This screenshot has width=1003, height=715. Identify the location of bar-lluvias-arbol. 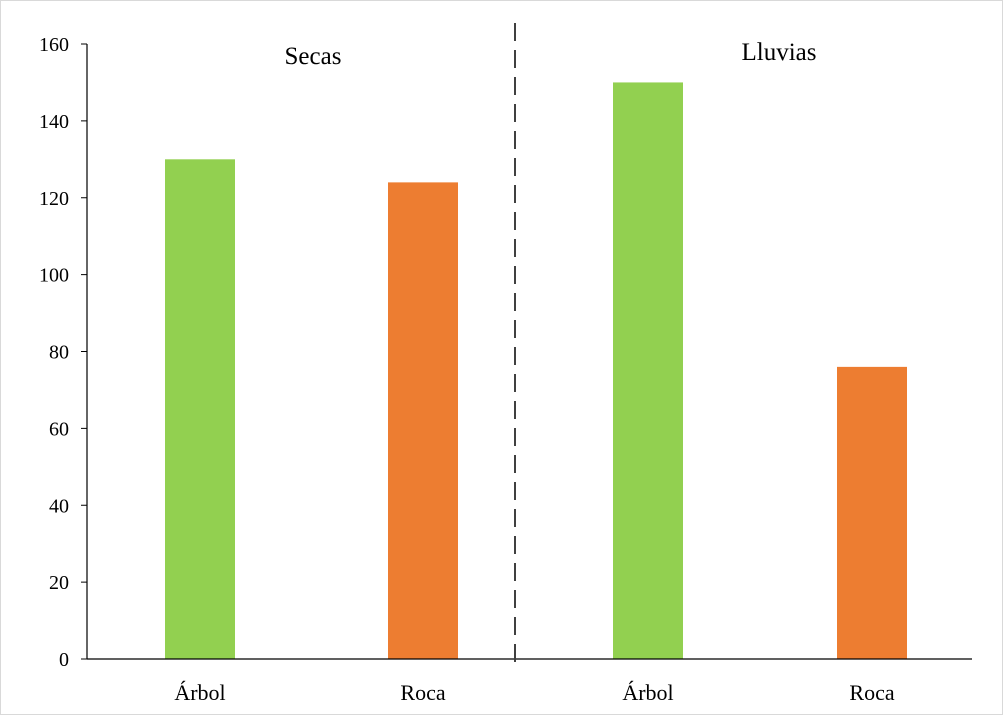
(648, 370).